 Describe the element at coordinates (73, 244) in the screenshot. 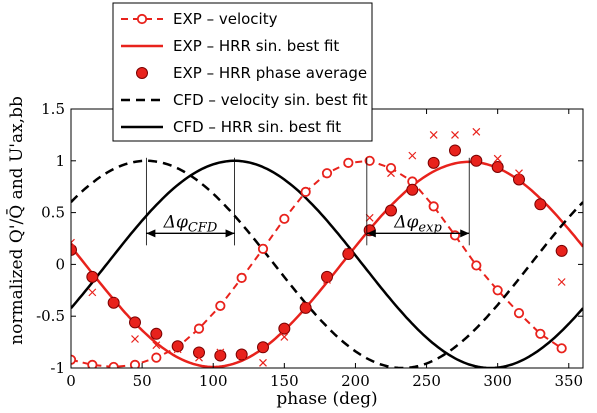

I see `series-3-point-stroke-a` at that location.